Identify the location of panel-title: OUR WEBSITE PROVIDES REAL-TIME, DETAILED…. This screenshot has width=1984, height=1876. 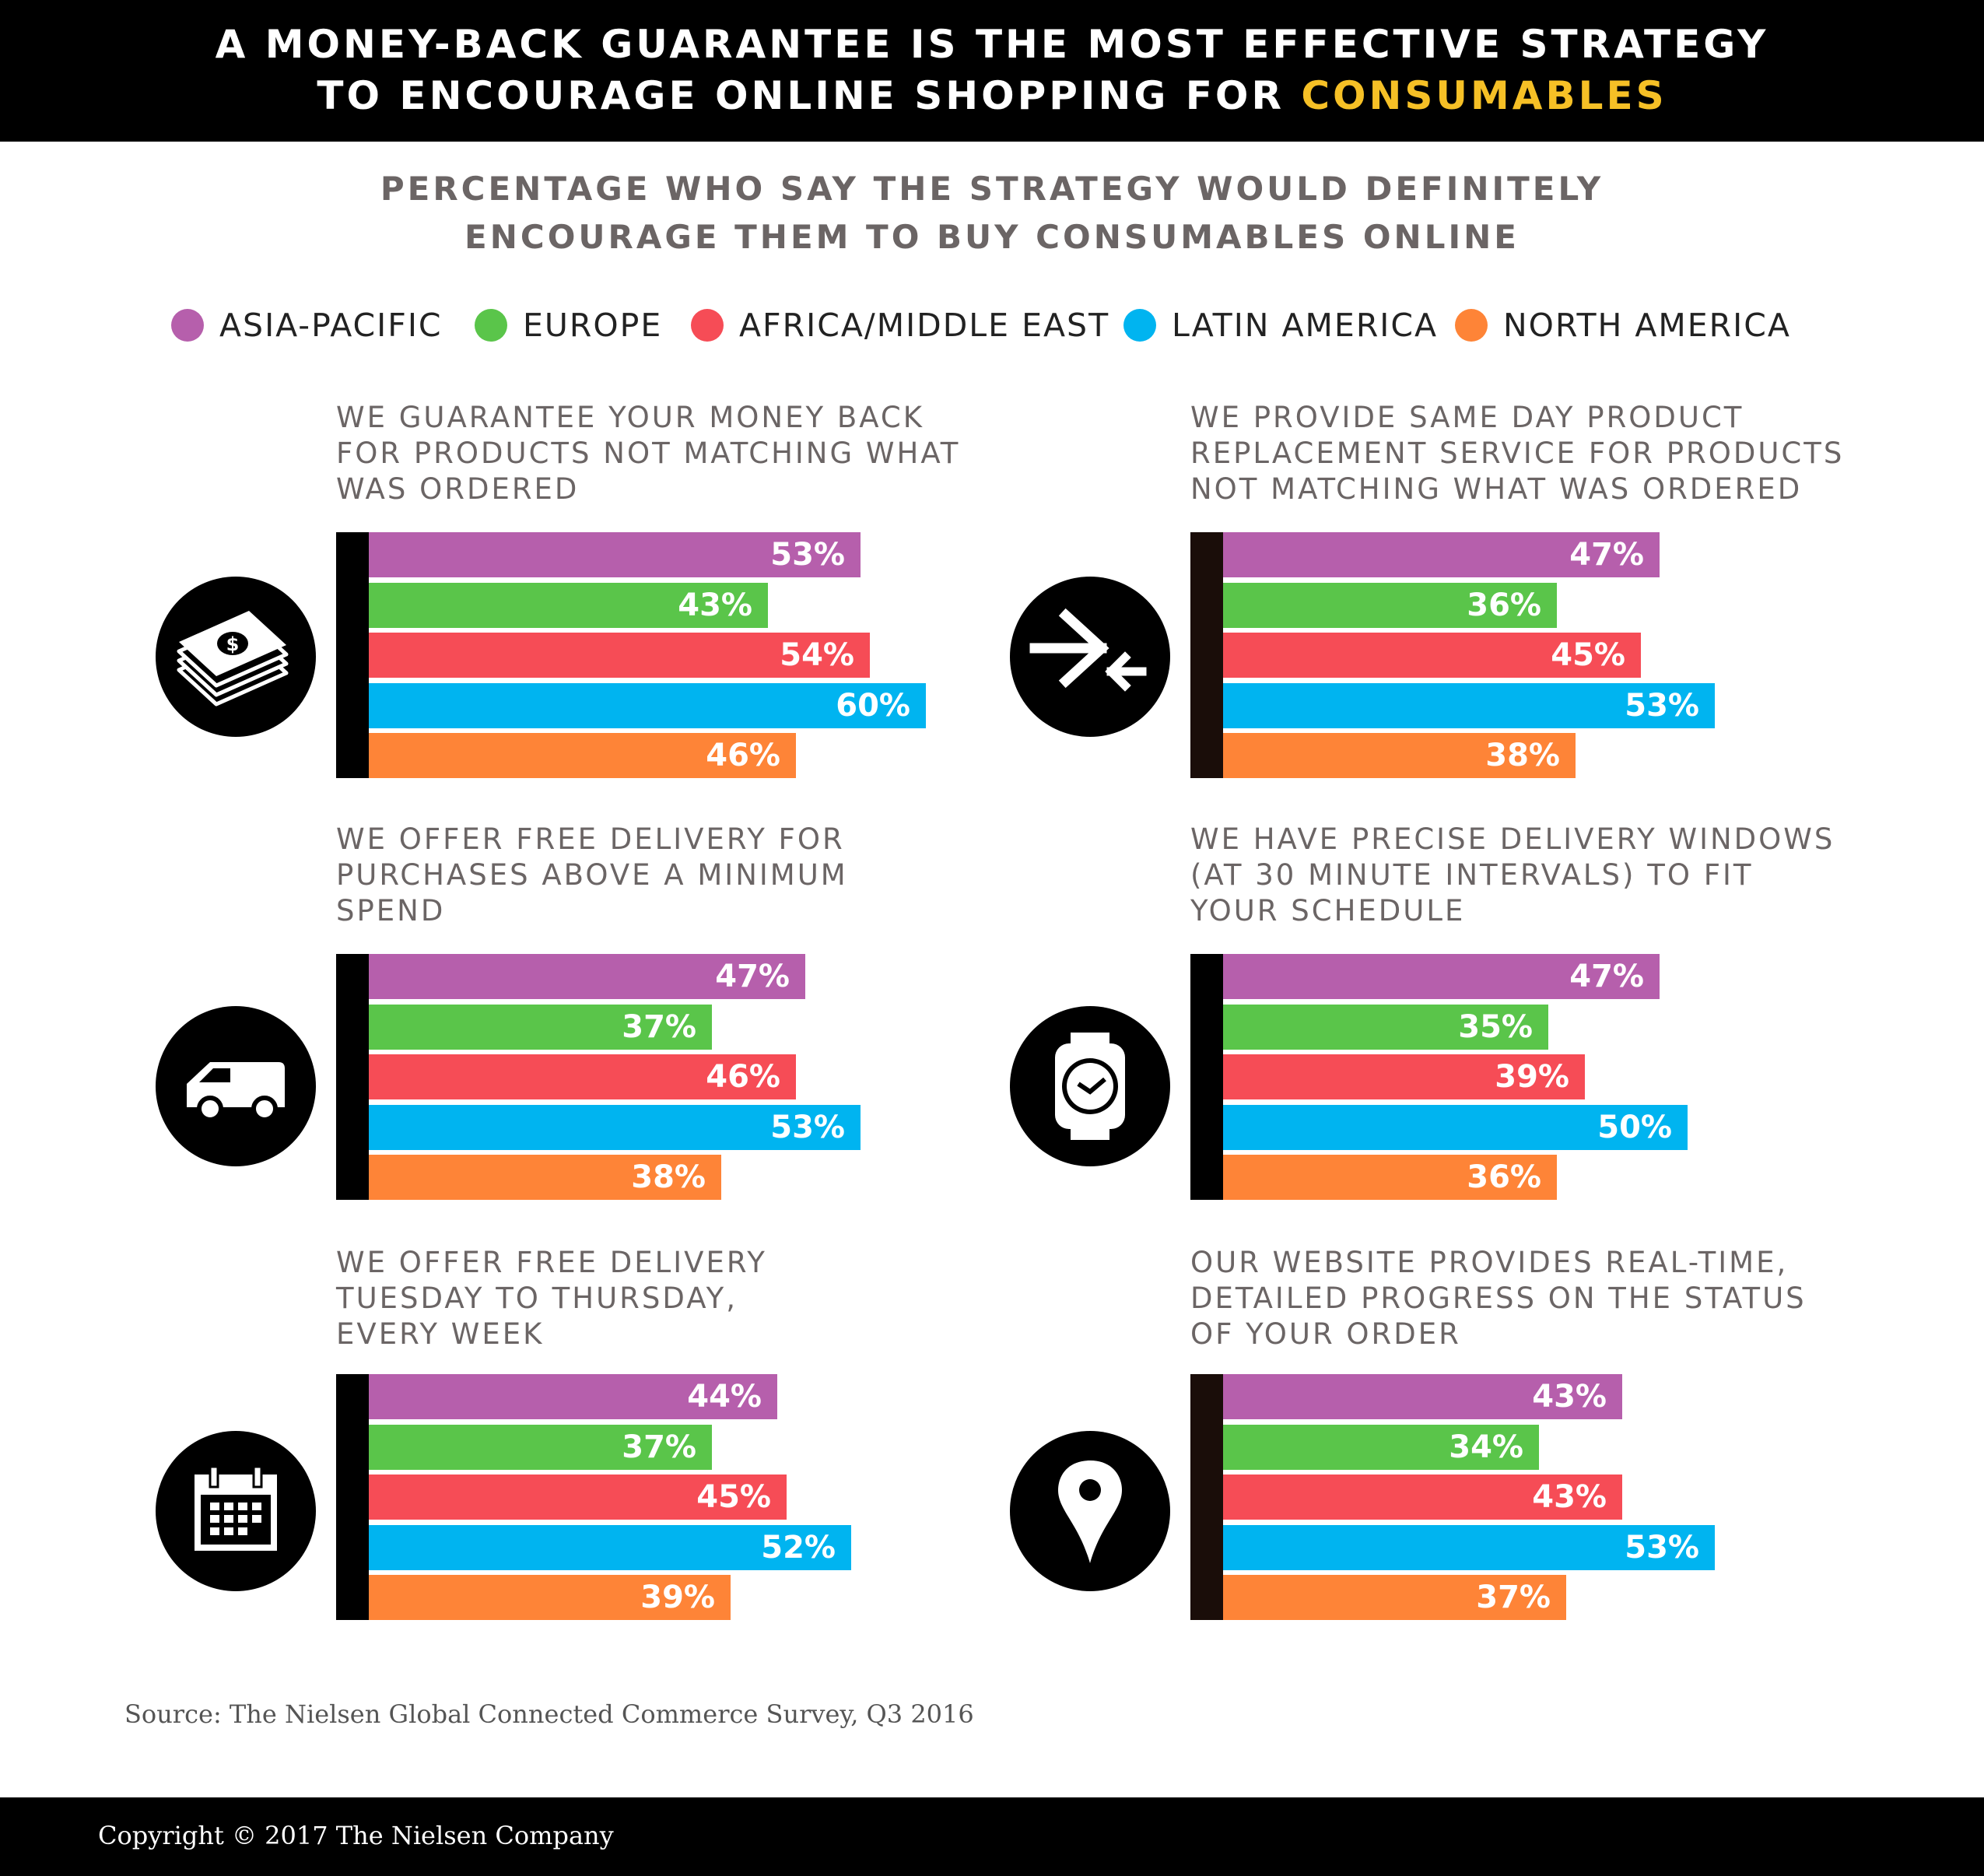
(1525, 1298).